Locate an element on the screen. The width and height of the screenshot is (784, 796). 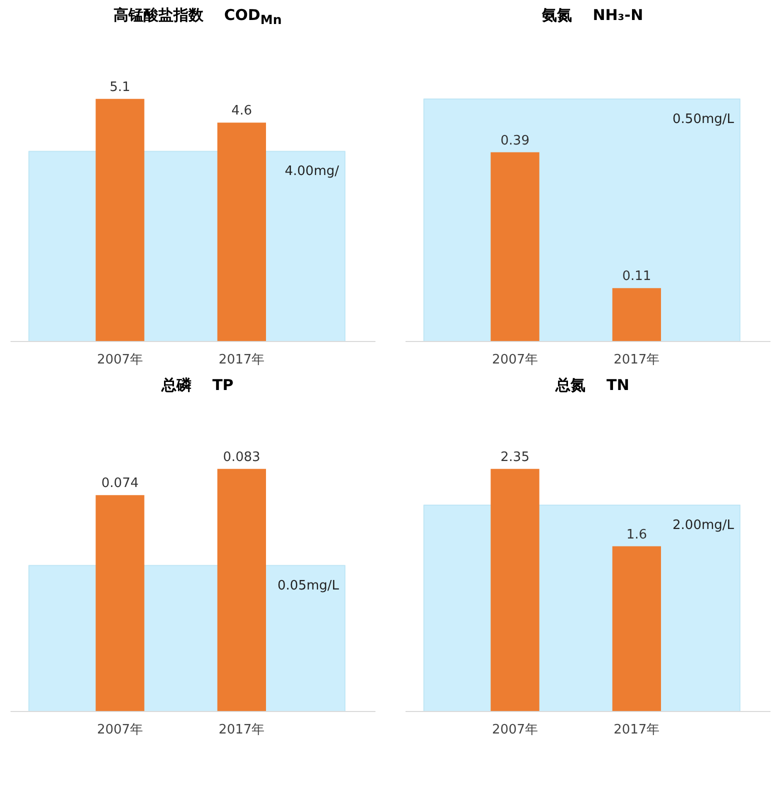
data-label: 5.1 is located at coordinates (120, 87).